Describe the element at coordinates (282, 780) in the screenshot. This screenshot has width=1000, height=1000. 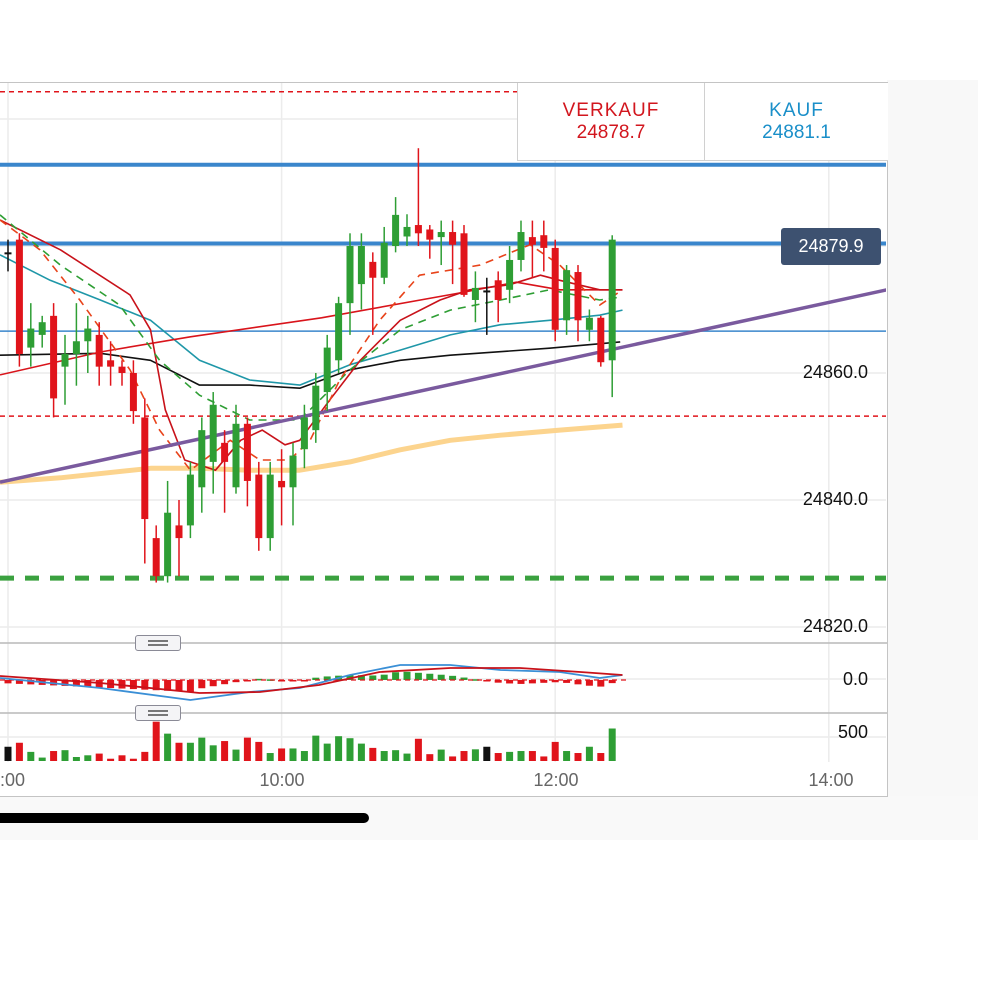
I see `x-tick-label: 10:00` at that location.